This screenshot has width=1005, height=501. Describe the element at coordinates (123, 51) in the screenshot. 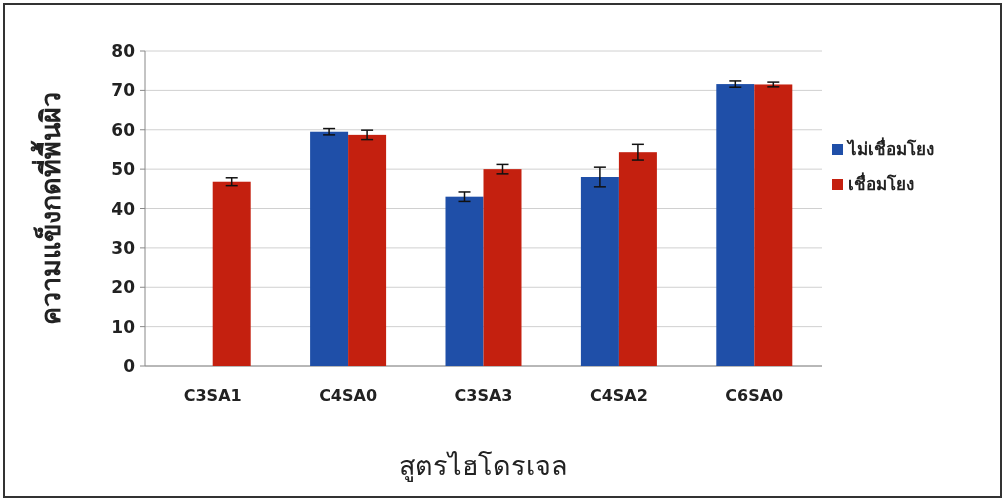

I see `y-tick-label: 80` at that location.